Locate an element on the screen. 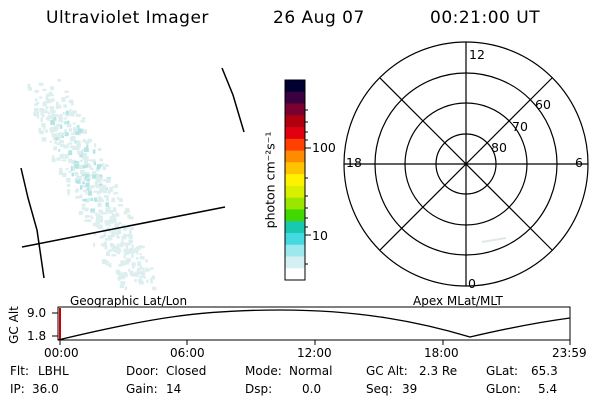 The width and height of the screenshot is (600, 400). gain-value: 14 is located at coordinates (174, 389).